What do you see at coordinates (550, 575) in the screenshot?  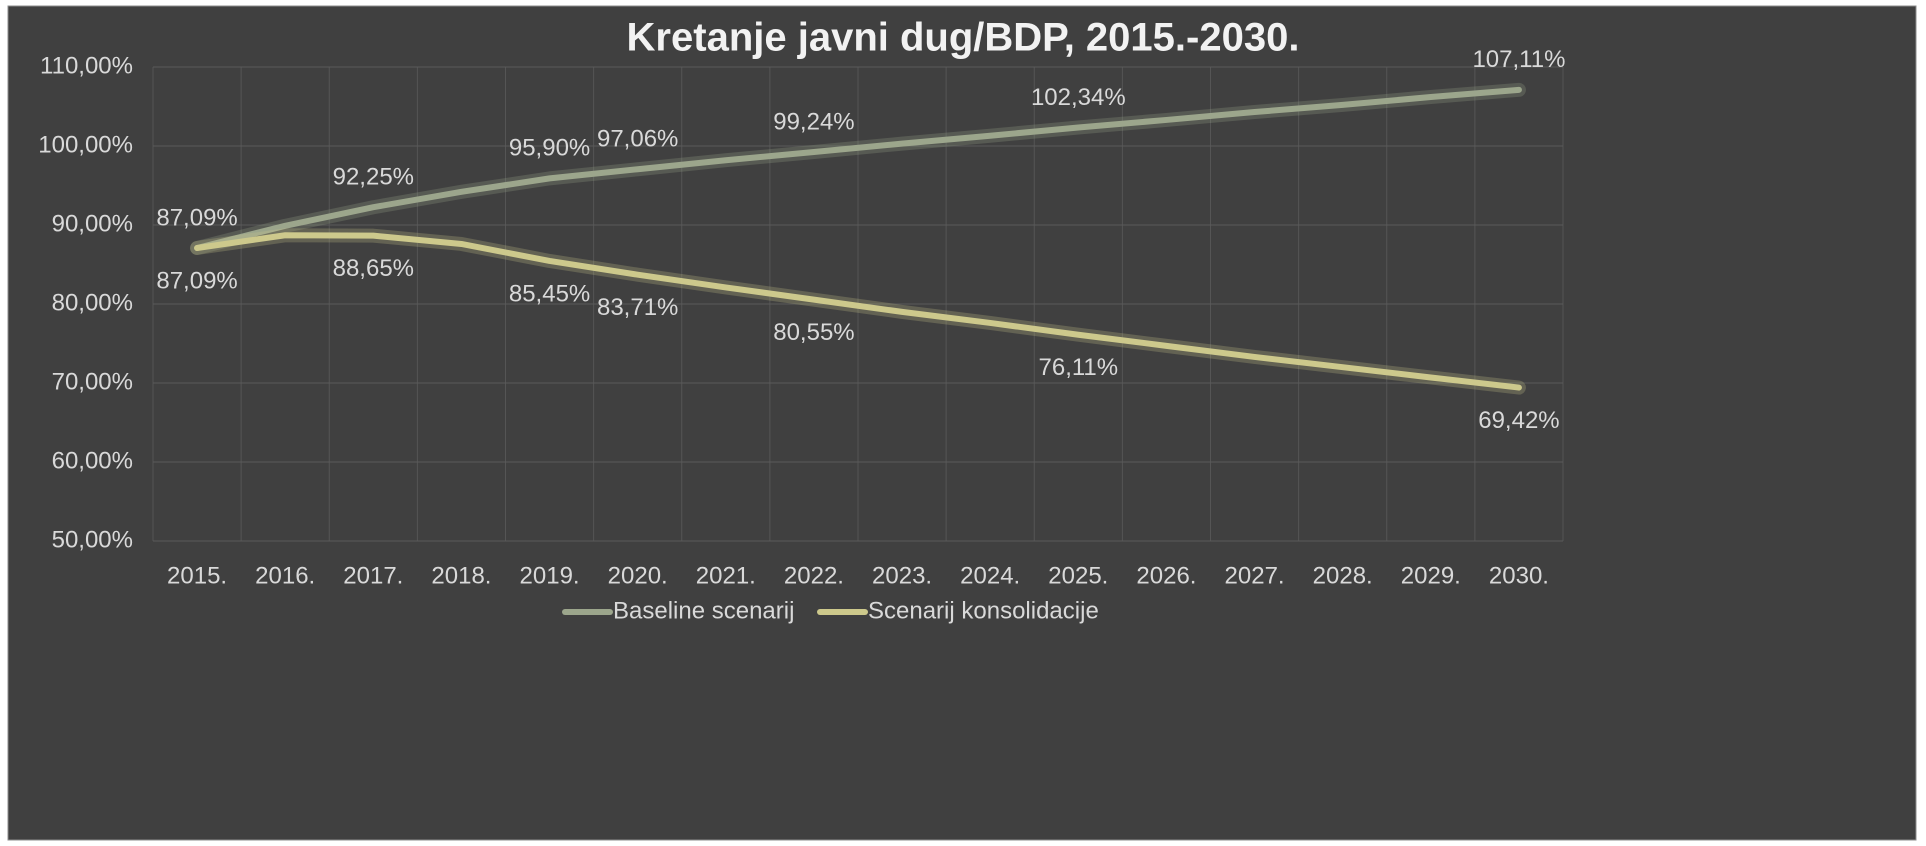 I see `x-tick-label: 2019.` at bounding box center [550, 575].